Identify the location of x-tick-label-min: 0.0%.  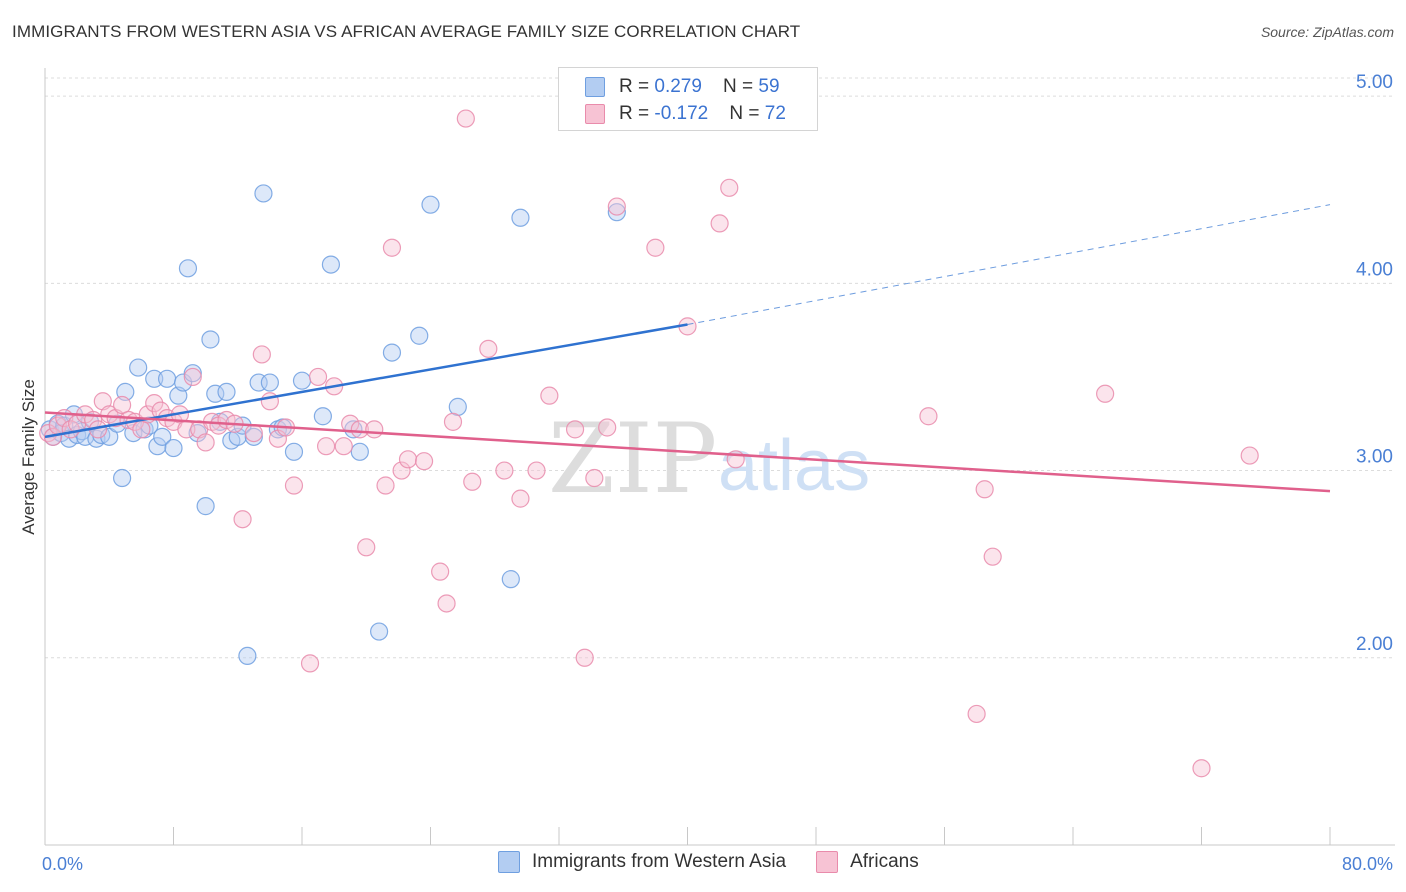
(62, 864).